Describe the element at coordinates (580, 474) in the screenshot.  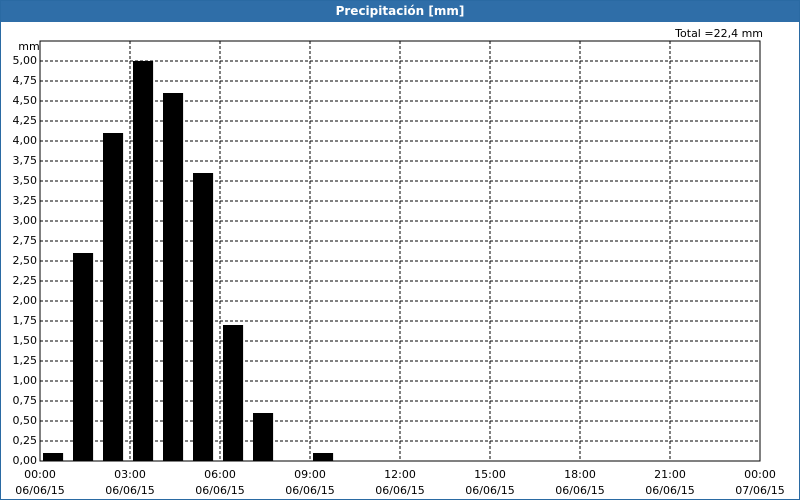
I see `x-tick-label: 18:00` at that location.